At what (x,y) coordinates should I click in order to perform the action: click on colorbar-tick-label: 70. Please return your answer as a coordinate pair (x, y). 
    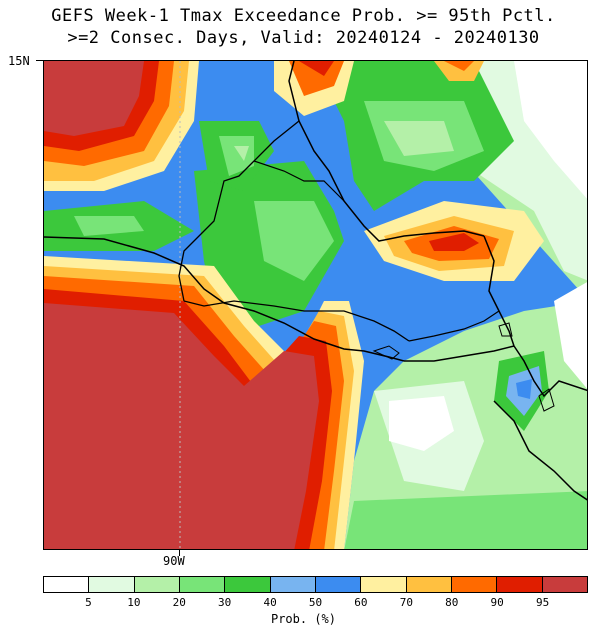
    Looking at the image, I should click on (406, 602).